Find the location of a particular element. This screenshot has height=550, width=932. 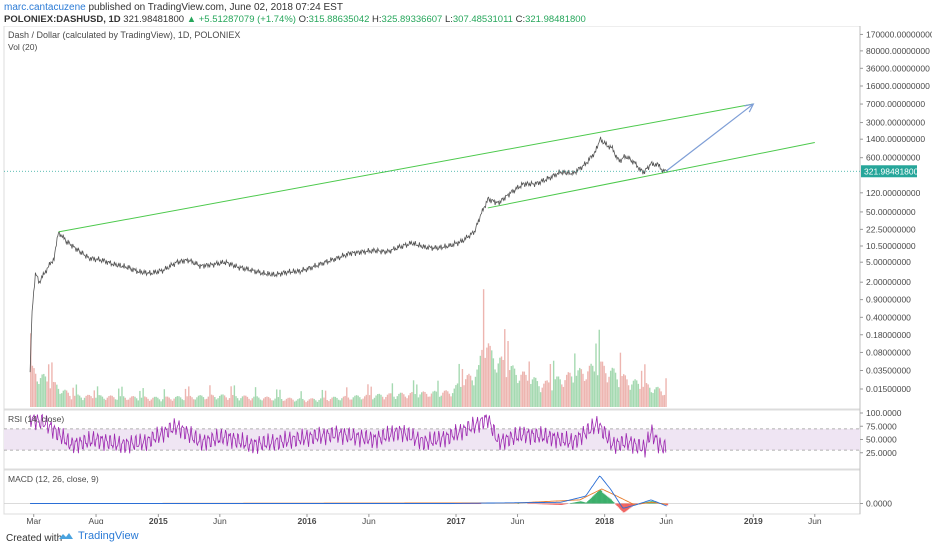

time-axis-label-3: Jun is located at coordinates (220, 520).